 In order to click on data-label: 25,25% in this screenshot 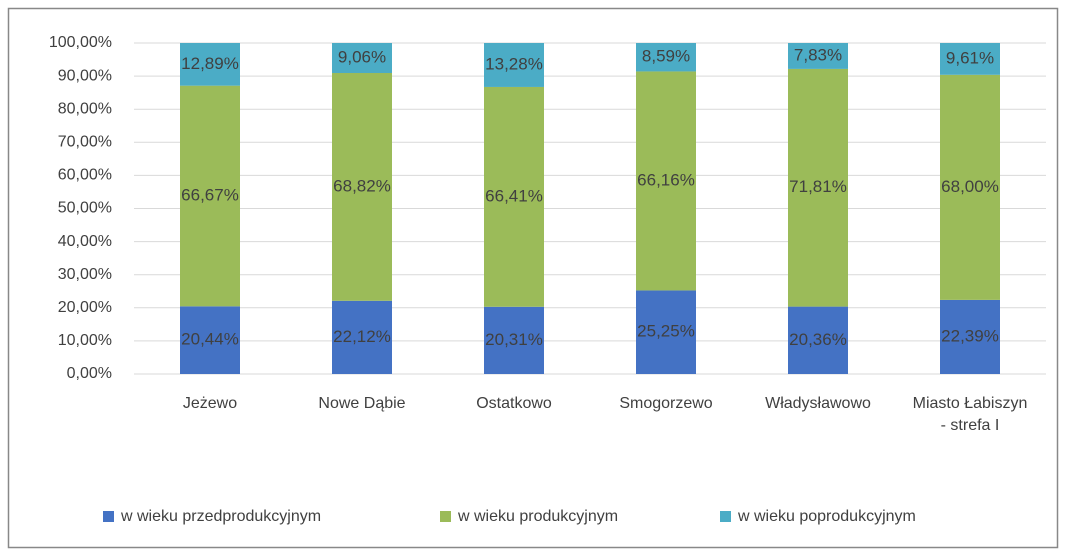, I will do `click(666, 331)`.